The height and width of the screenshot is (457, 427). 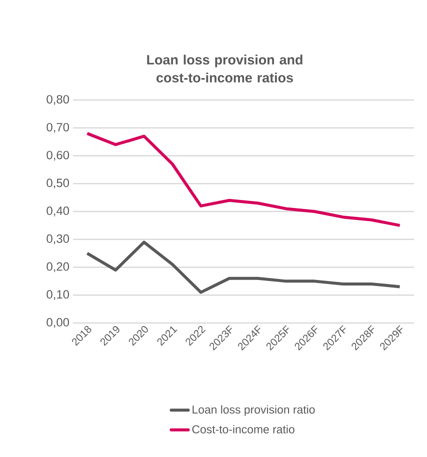 What do you see at coordinates (58, 323) in the screenshot?
I see `y-tick-label: 0,00` at bounding box center [58, 323].